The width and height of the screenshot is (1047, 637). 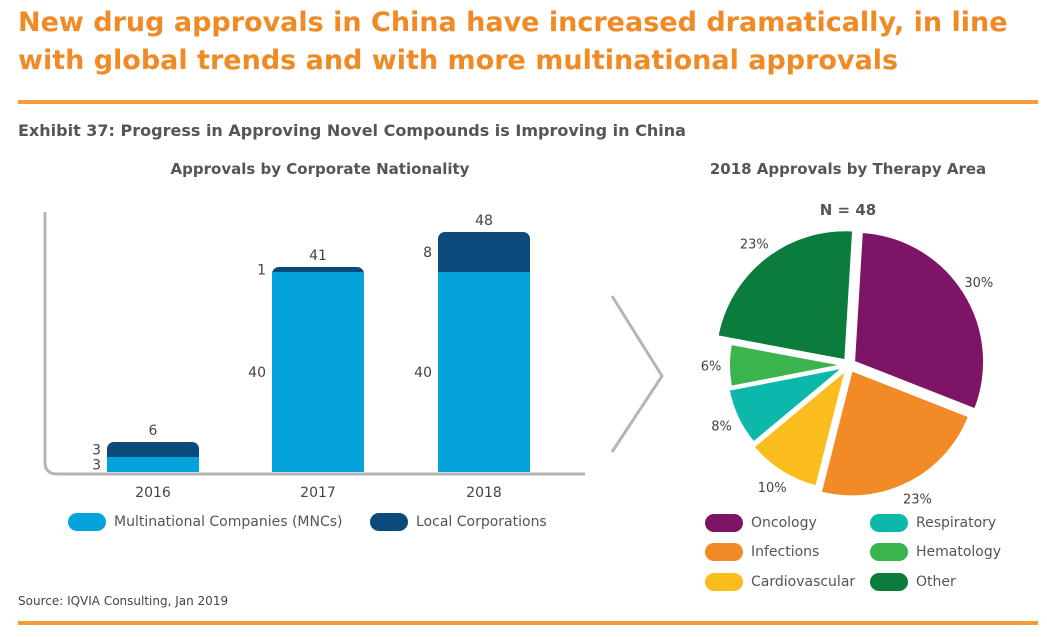 What do you see at coordinates (724, 523) in the screenshot?
I see `legend-swatch-oncology` at bounding box center [724, 523].